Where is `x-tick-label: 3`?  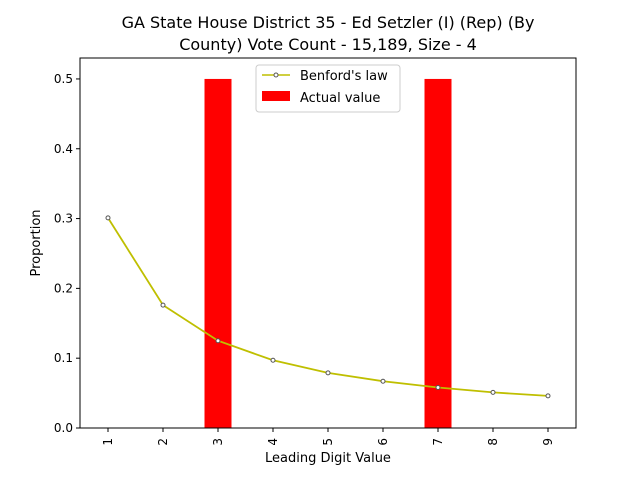
x-tick-label: 3 is located at coordinates (218, 442).